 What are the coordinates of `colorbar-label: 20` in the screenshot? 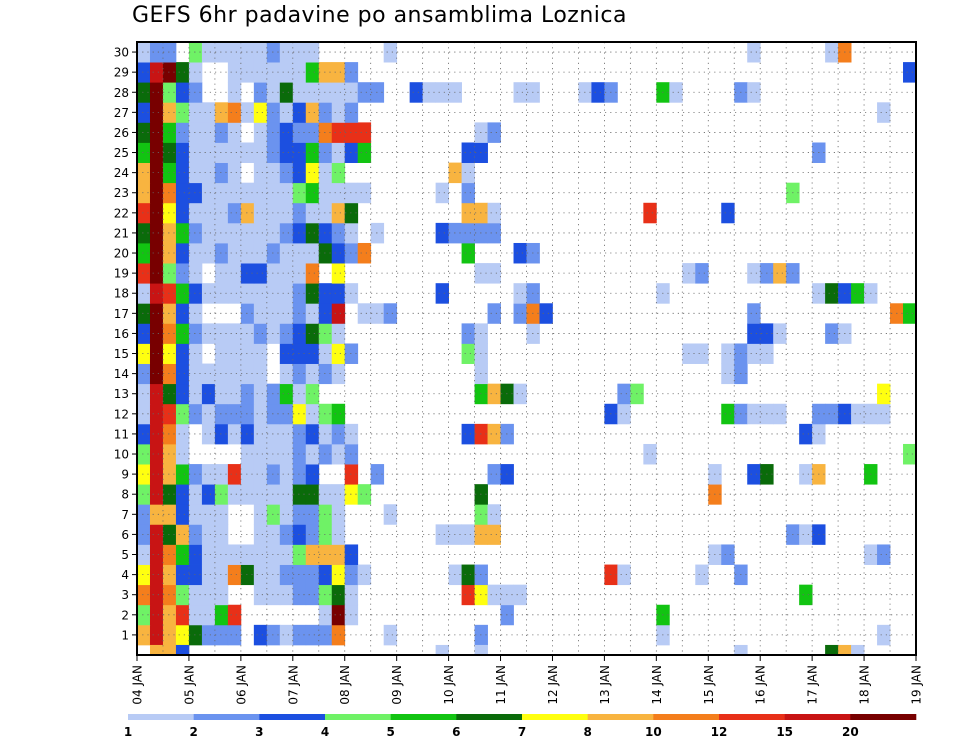 It's located at (850, 732).